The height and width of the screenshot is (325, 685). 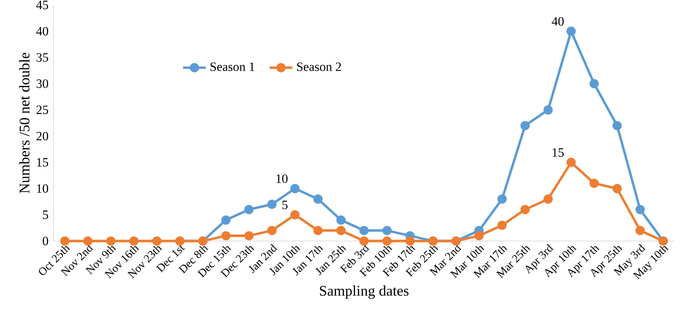 What do you see at coordinates (42, 57) in the screenshot?
I see `y-tick-label: 35` at bounding box center [42, 57].